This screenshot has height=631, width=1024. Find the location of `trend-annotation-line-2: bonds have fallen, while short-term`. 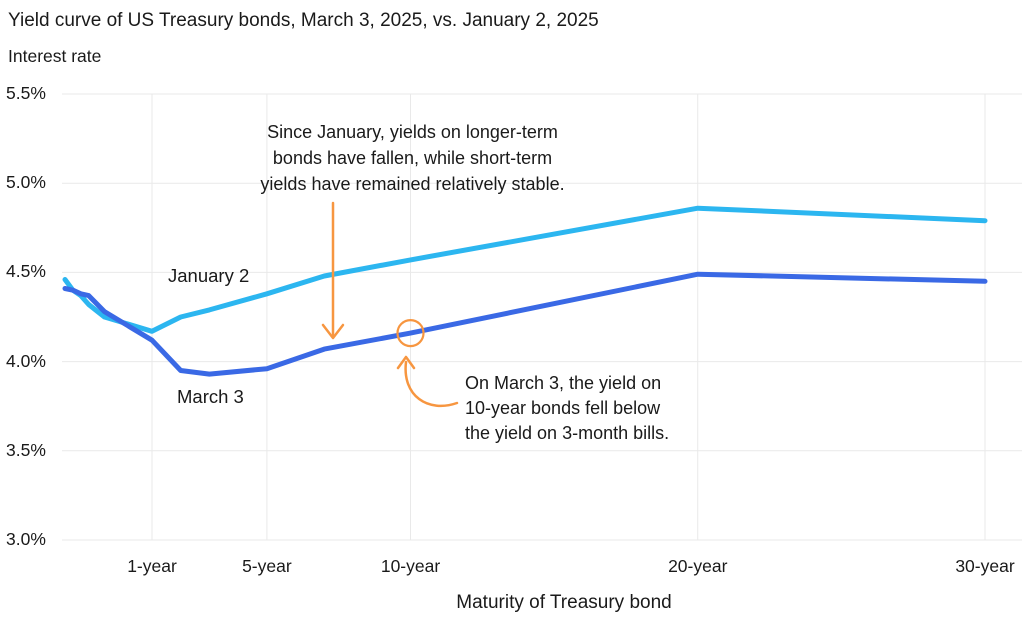

trend-annotation-line-2: bonds have fallen, while short-term is located at coordinates (412, 158).